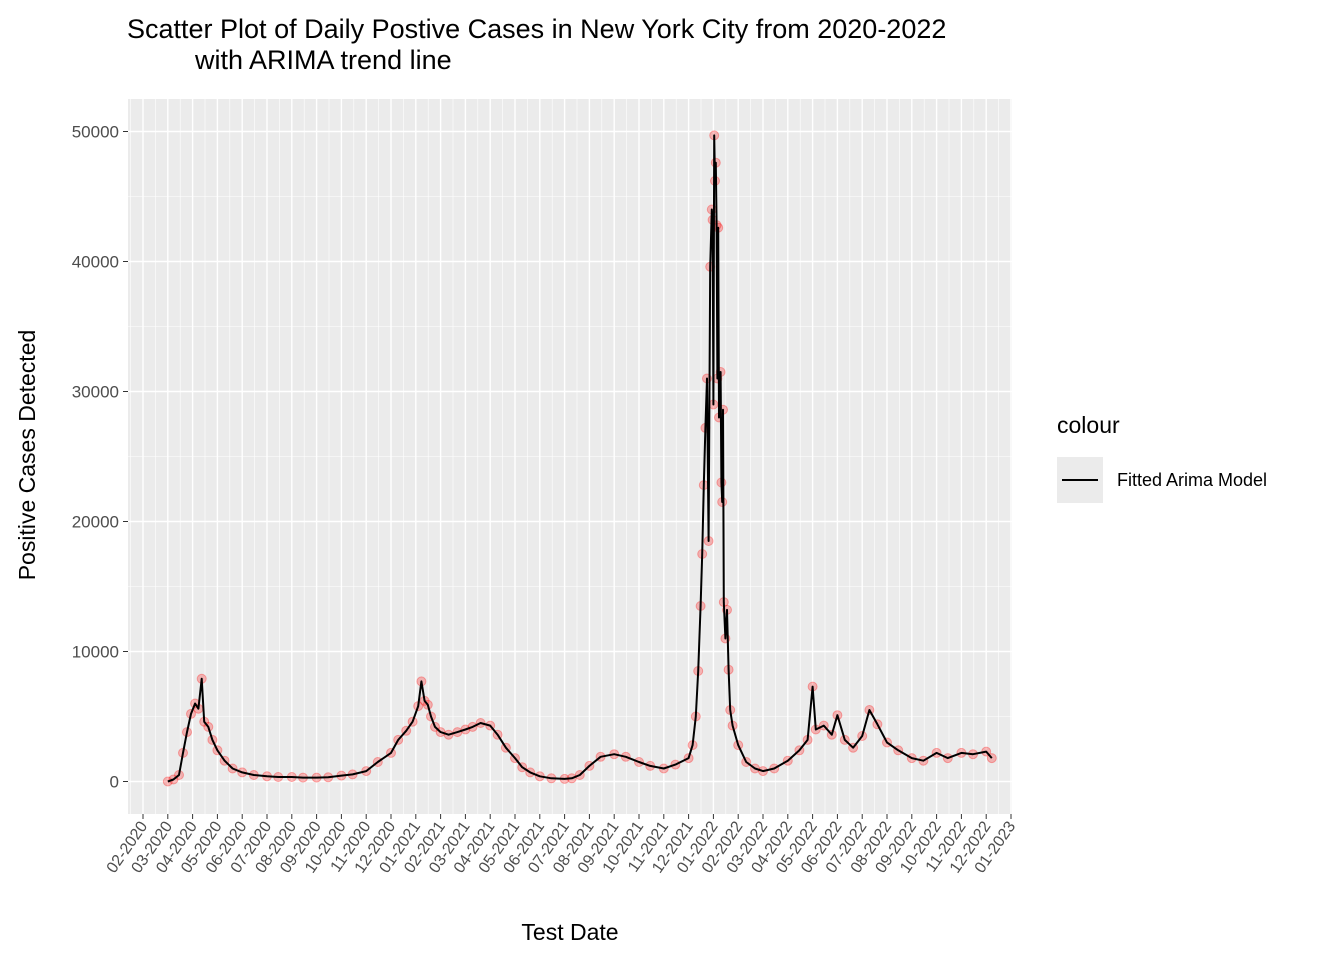 This screenshot has width=1344, height=960. What do you see at coordinates (1088, 425) in the screenshot?
I see `legend-title: colour` at bounding box center [1088, 425].